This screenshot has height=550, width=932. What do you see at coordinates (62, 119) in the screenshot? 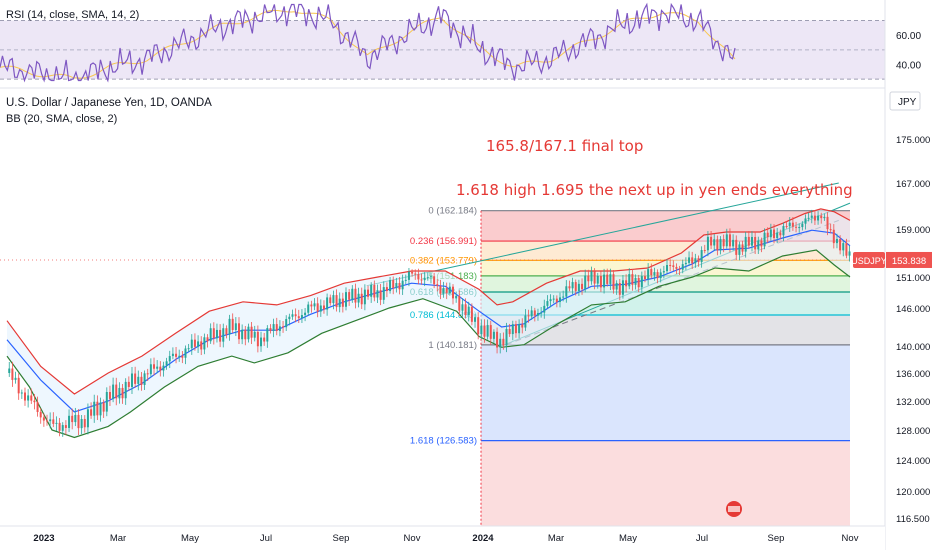
I see `bb-legend: BB (20, SMA, close, 2)` at bounding box center [62, 119].